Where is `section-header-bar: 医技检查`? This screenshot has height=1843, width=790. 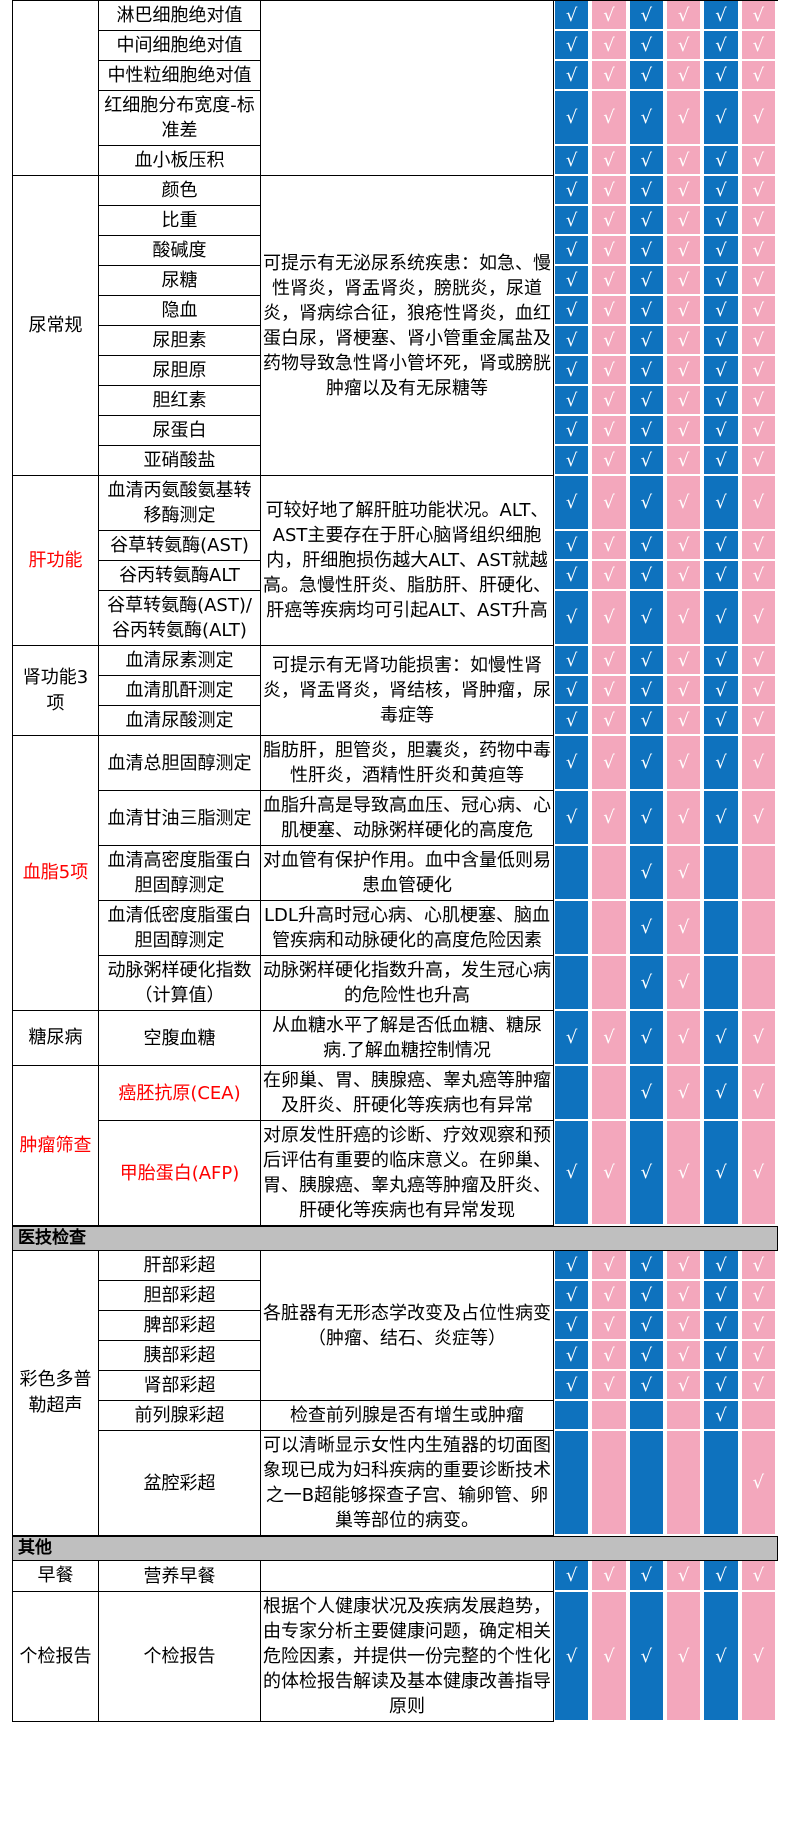 section-header-bar: 医技检查 is located at coordinates (395, 1238).